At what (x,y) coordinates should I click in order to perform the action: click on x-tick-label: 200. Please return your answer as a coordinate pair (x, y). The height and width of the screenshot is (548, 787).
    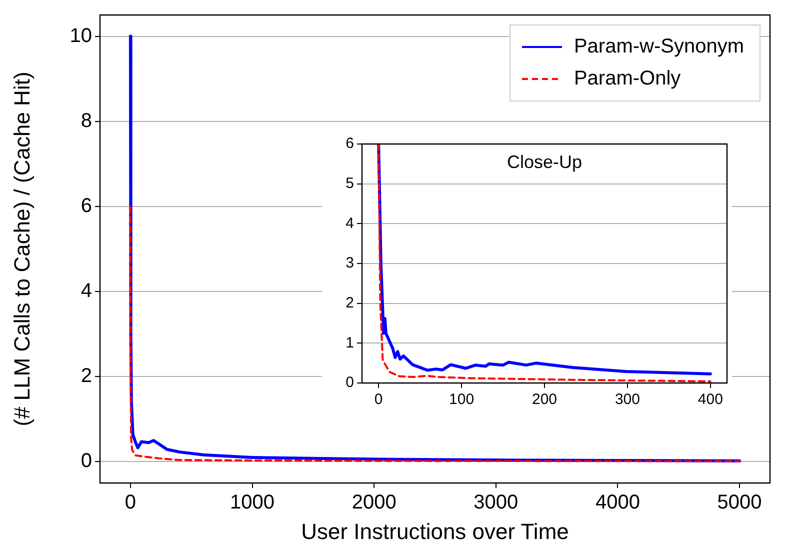
    Looking at the image, I should click on (545, 399).